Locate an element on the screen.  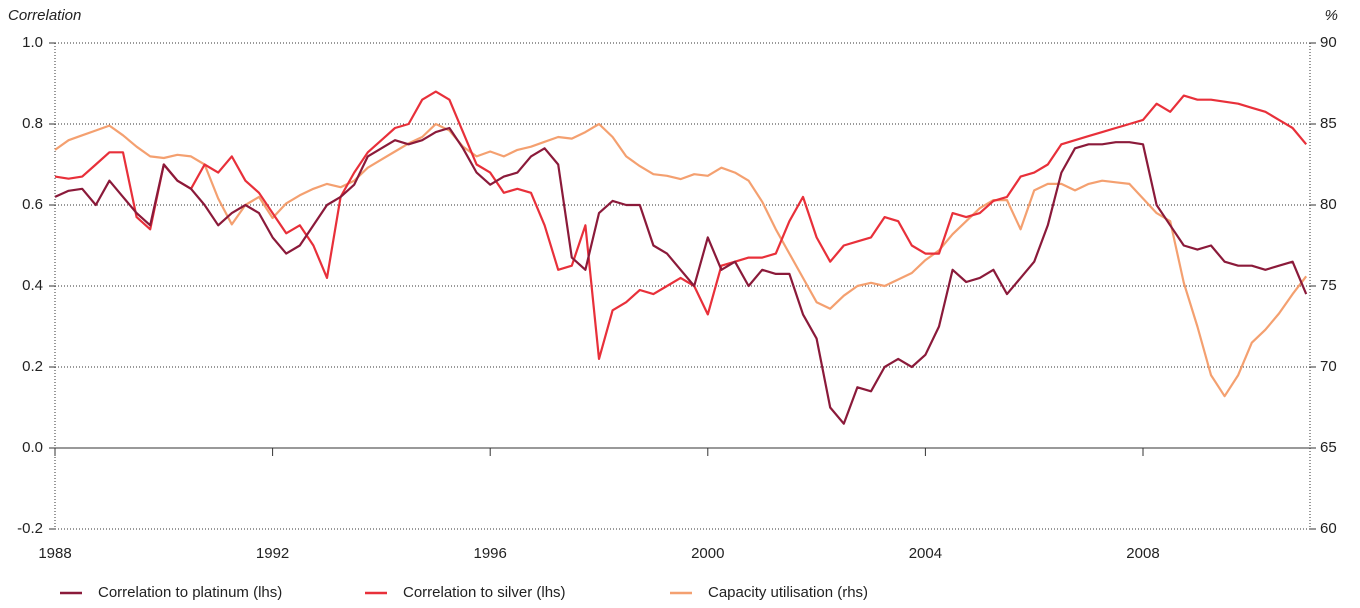
y-tick-label: 0.0 is located at coordinates (32, 447).